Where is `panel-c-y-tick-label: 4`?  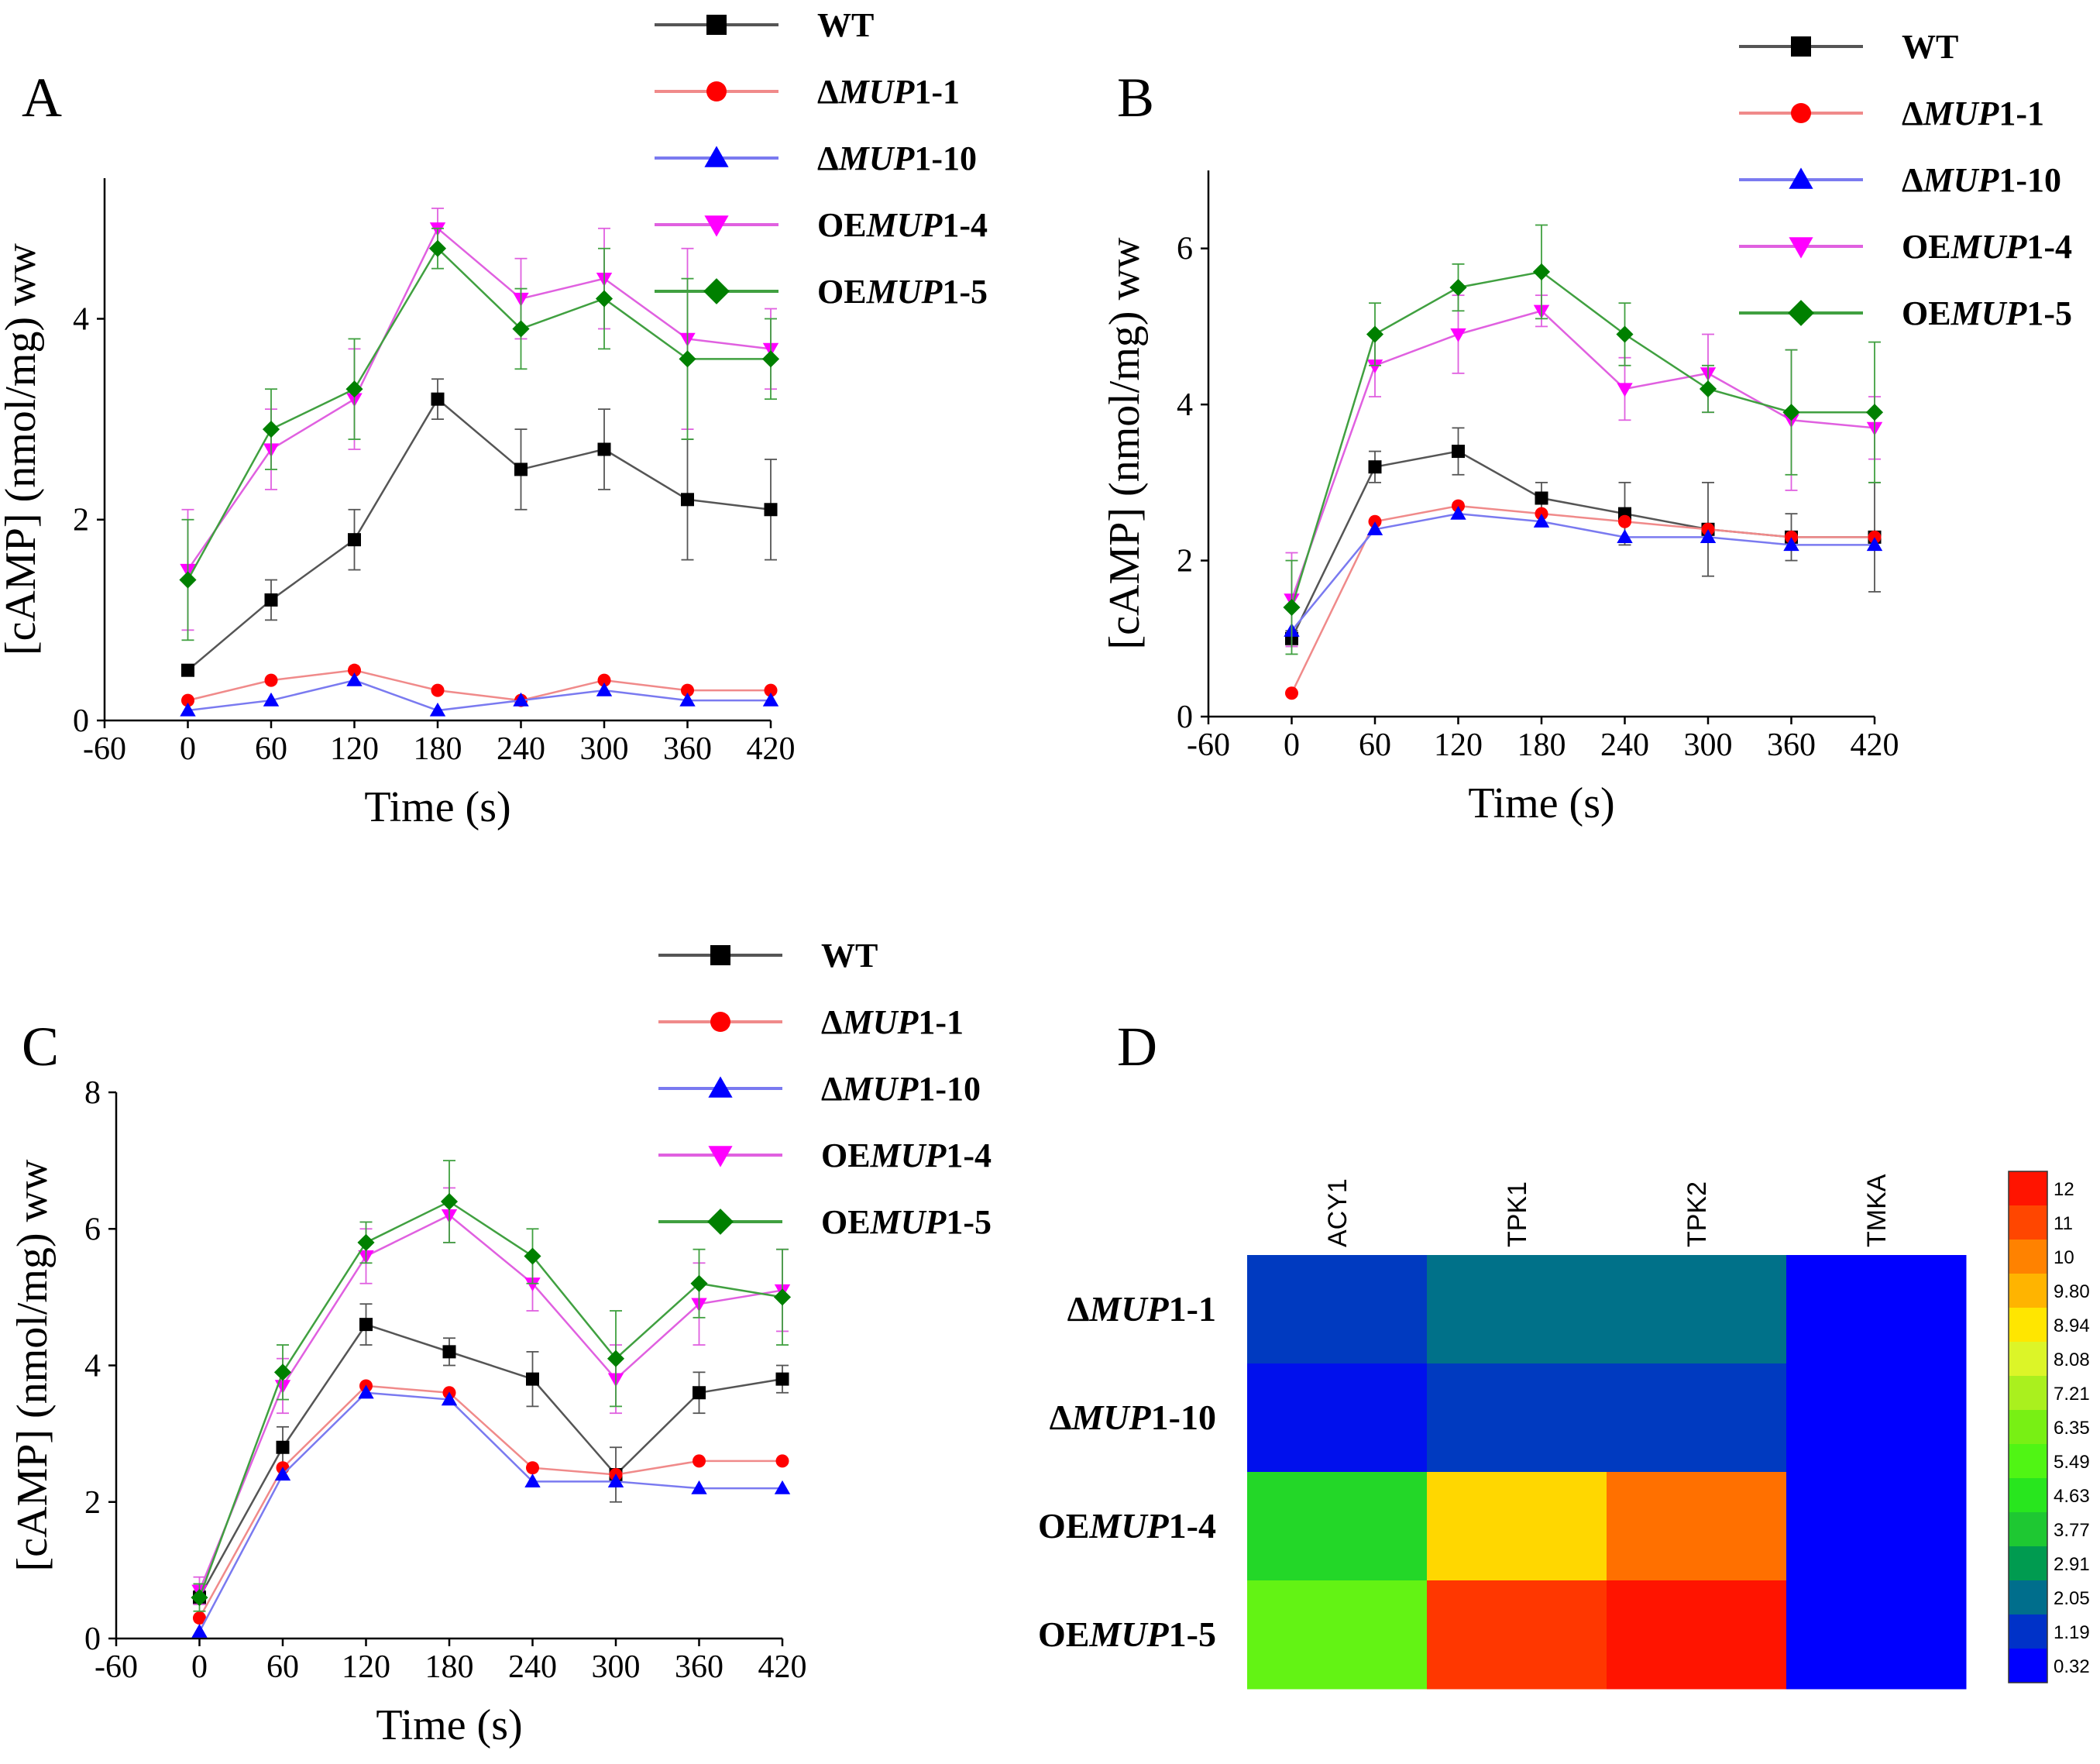
panel-c-y-tick-label: 4 is located at coordinates (92, 1366).